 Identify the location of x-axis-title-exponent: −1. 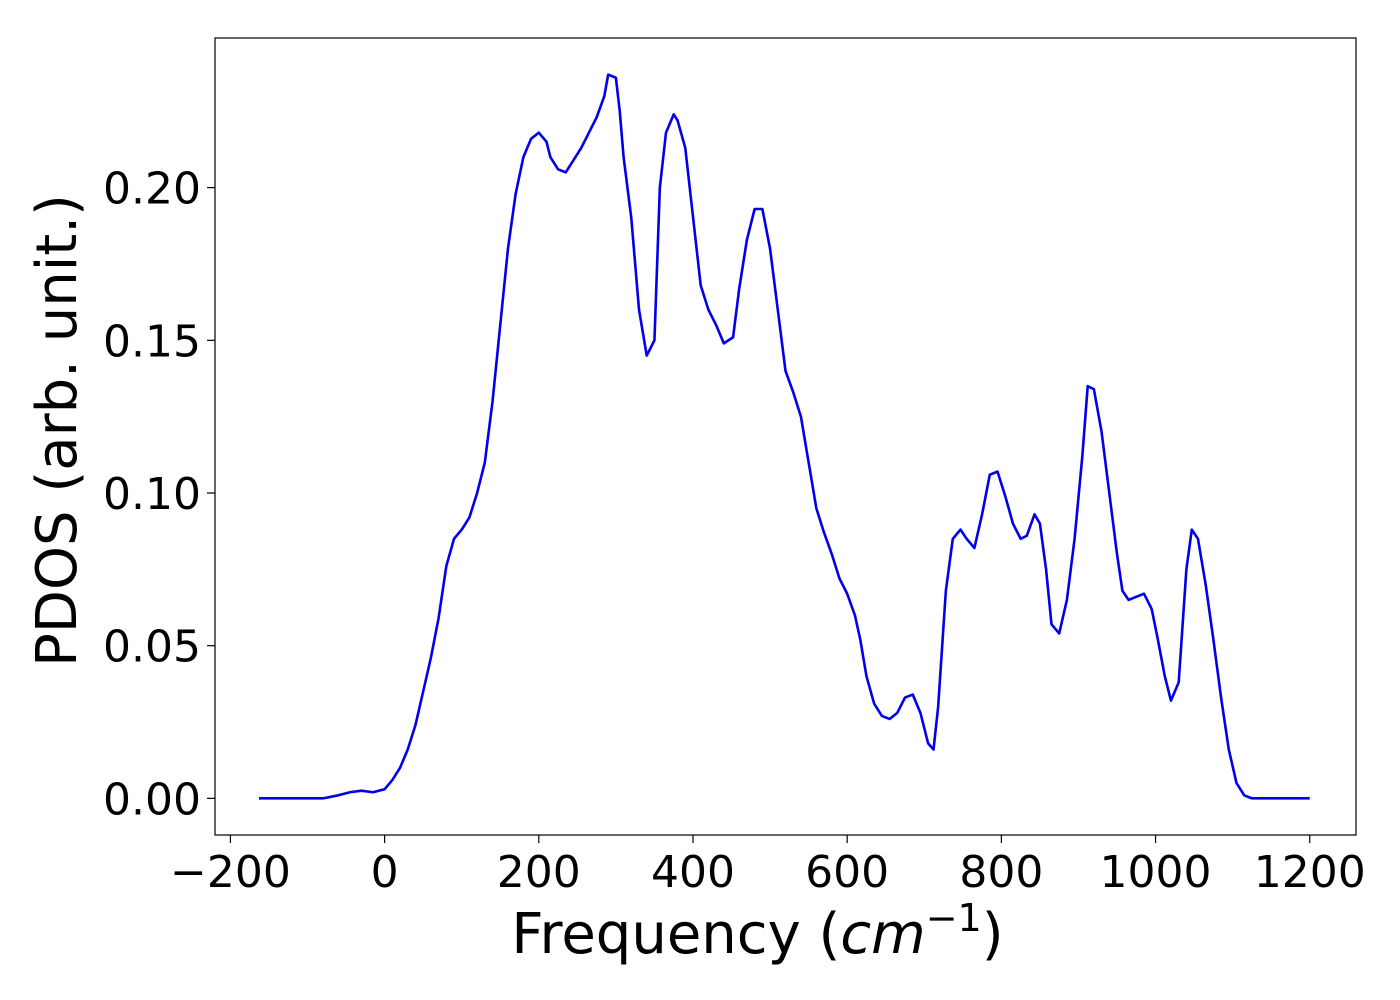
(954, 918).